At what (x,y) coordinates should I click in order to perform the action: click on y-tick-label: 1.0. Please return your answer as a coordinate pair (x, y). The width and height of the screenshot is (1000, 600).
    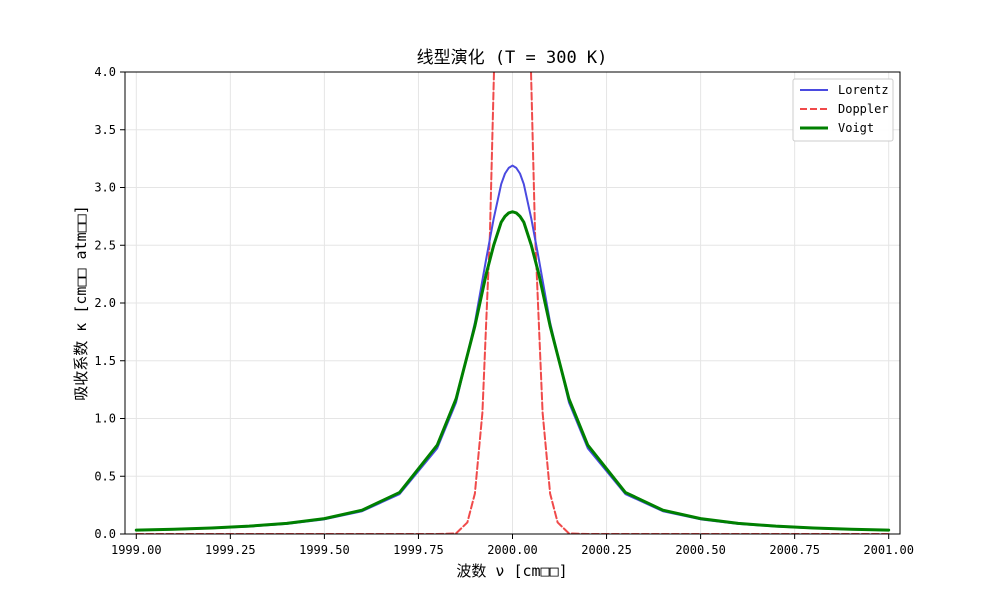
    Looking at the image, I should click on (105, 419).